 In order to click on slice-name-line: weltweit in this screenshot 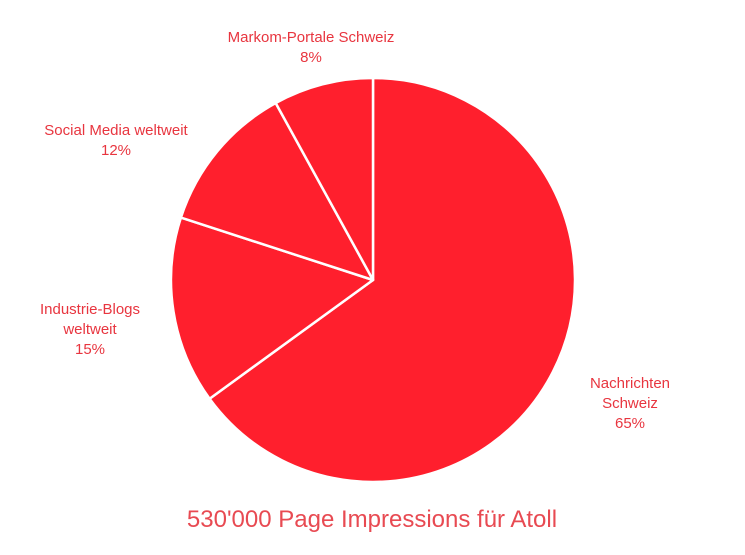, I will do `click(89, 329)`.